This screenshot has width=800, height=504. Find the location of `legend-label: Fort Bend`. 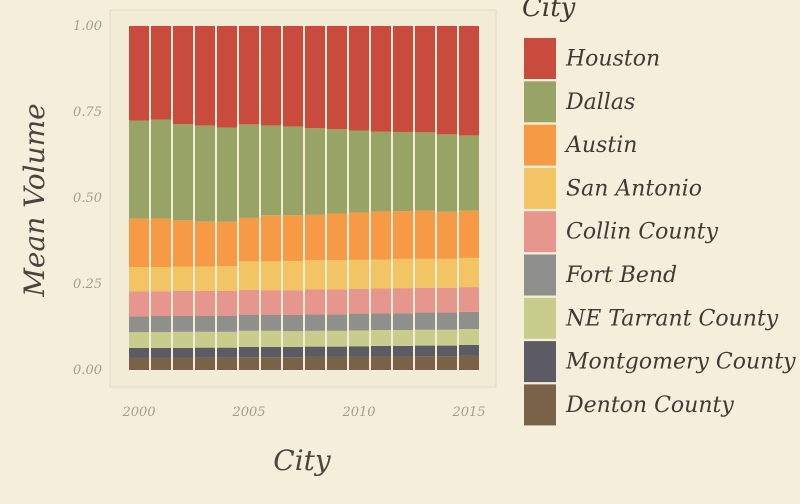

legend-label: Fort Bend is located at coordinates (621, 275).